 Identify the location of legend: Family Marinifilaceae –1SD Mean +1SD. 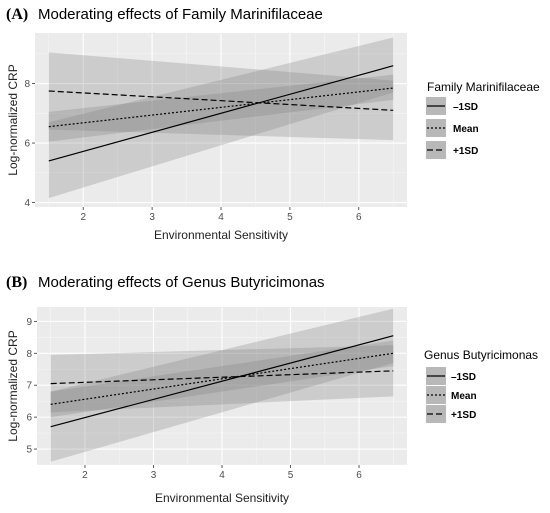
(483, 119).